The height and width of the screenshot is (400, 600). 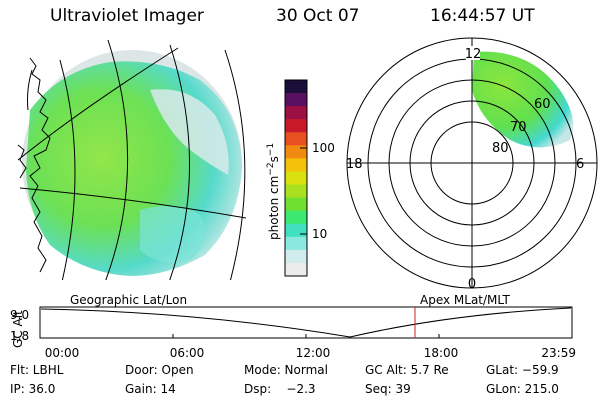 What do you see at coordinates (407, 370) in the screenshot?
I see `gc-alt-info: GC Alt: 5.7 Re` at bounding box center [407, 370].